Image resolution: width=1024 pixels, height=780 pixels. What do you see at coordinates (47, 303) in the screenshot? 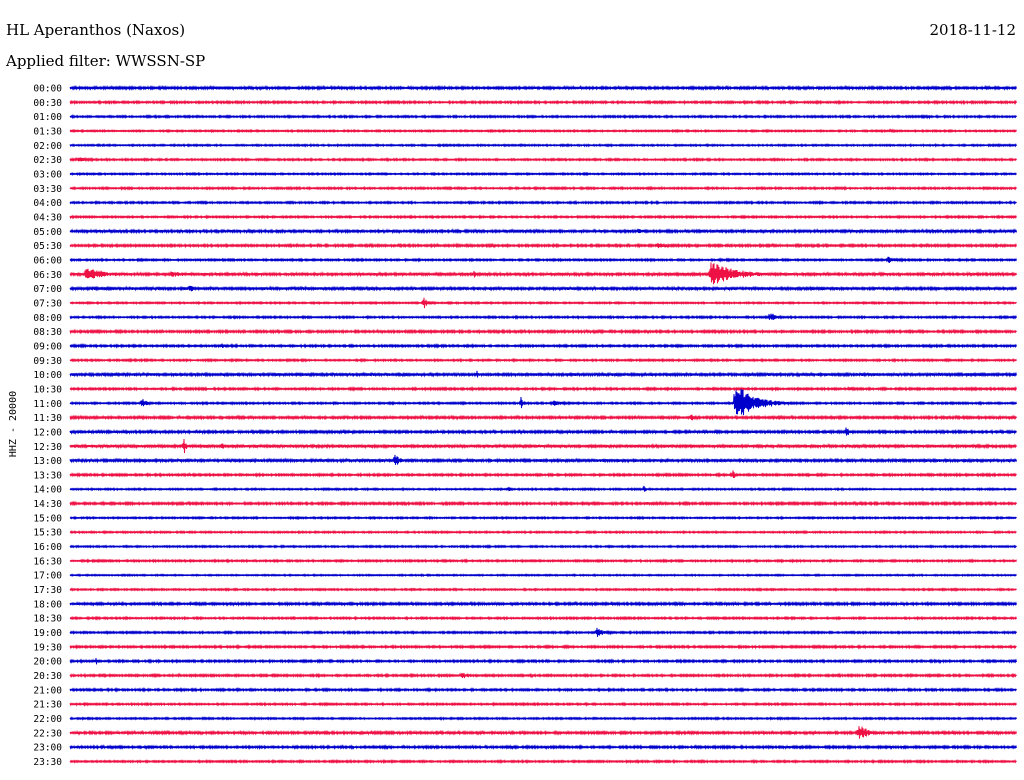
I see `time-tick-label: 07:30` at bounding box center [47, 303].